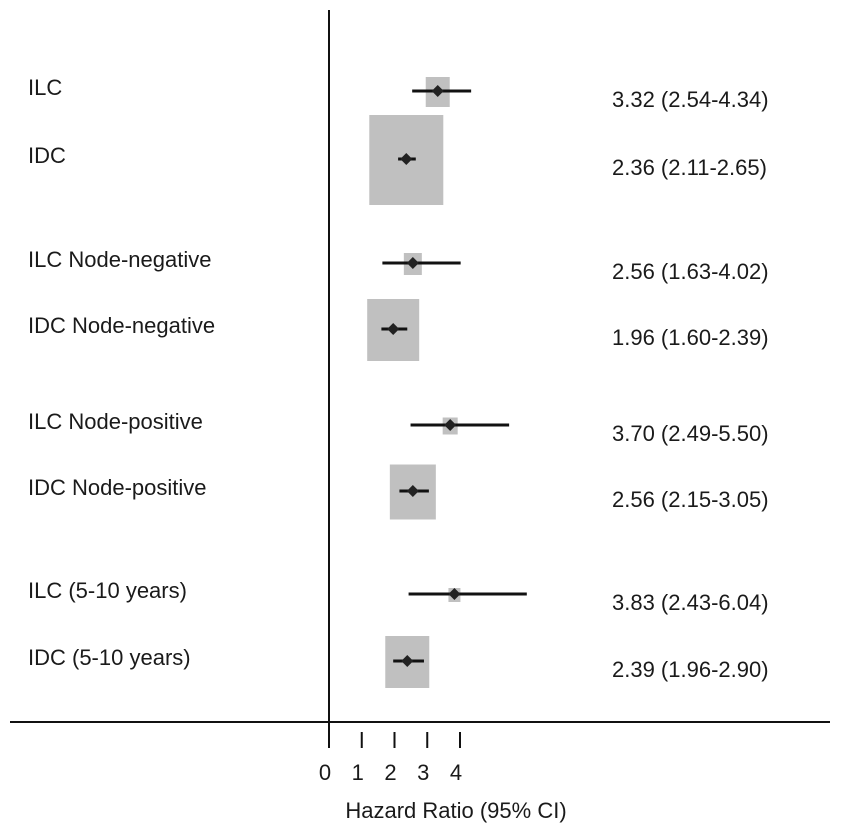 This screenshot has height=832, width=843. I want to click on ci-label: 2.56 (2.15-3.05), so click(690, 499).